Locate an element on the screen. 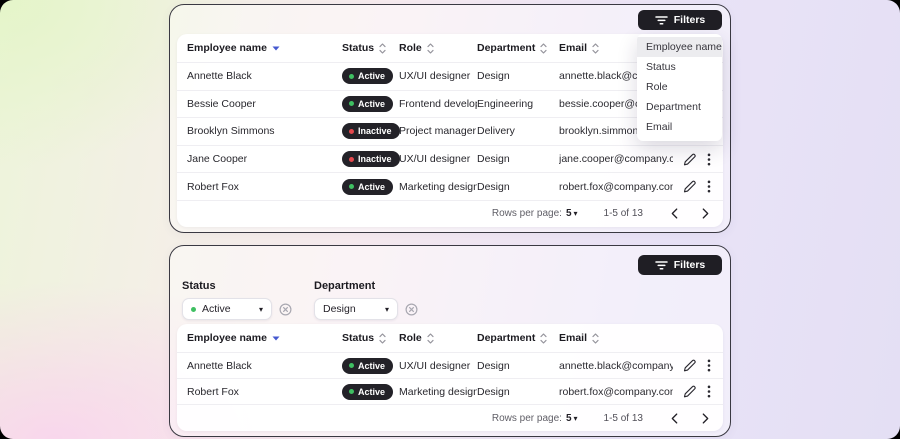 The width and height of the screenshot is (900, 439). status-filter-label: Status is located at coordinates (199, 286).